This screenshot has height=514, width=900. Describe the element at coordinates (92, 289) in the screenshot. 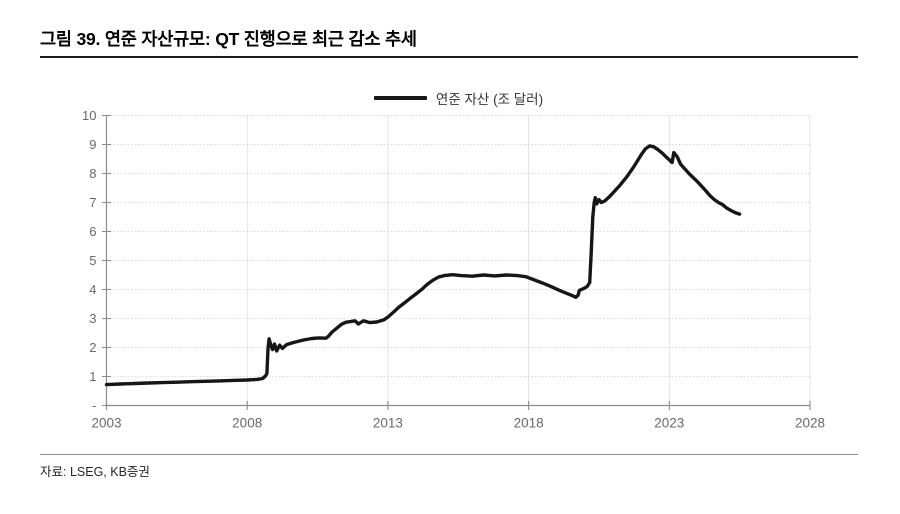

I see `y-tick-label: 4` at that location.